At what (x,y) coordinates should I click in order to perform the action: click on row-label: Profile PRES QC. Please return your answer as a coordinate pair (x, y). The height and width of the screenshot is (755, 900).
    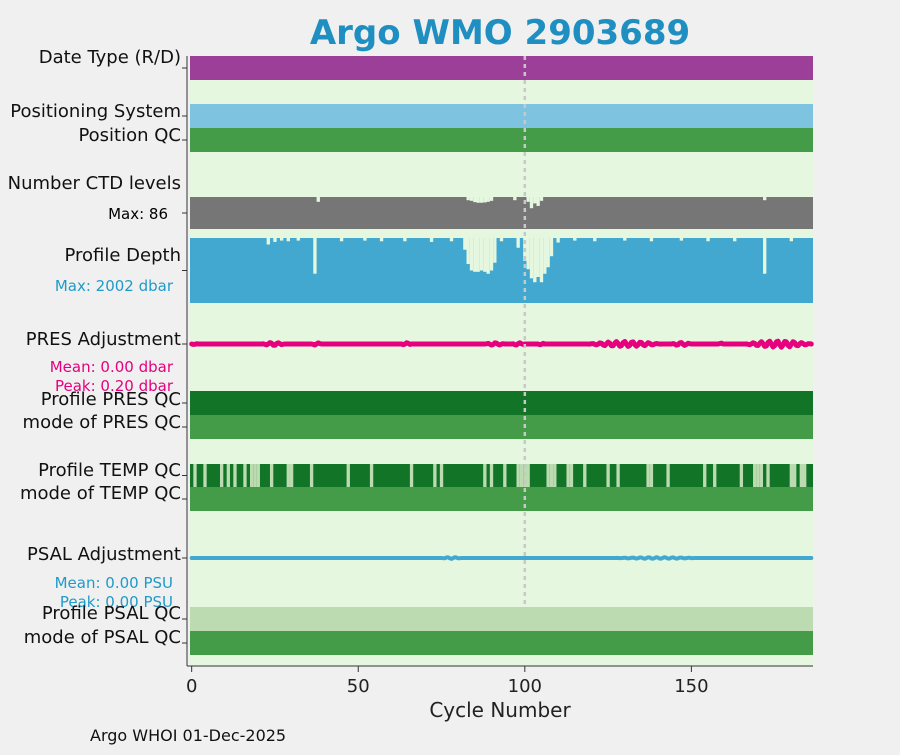
    Looking at the image, I should click on (111, 399).